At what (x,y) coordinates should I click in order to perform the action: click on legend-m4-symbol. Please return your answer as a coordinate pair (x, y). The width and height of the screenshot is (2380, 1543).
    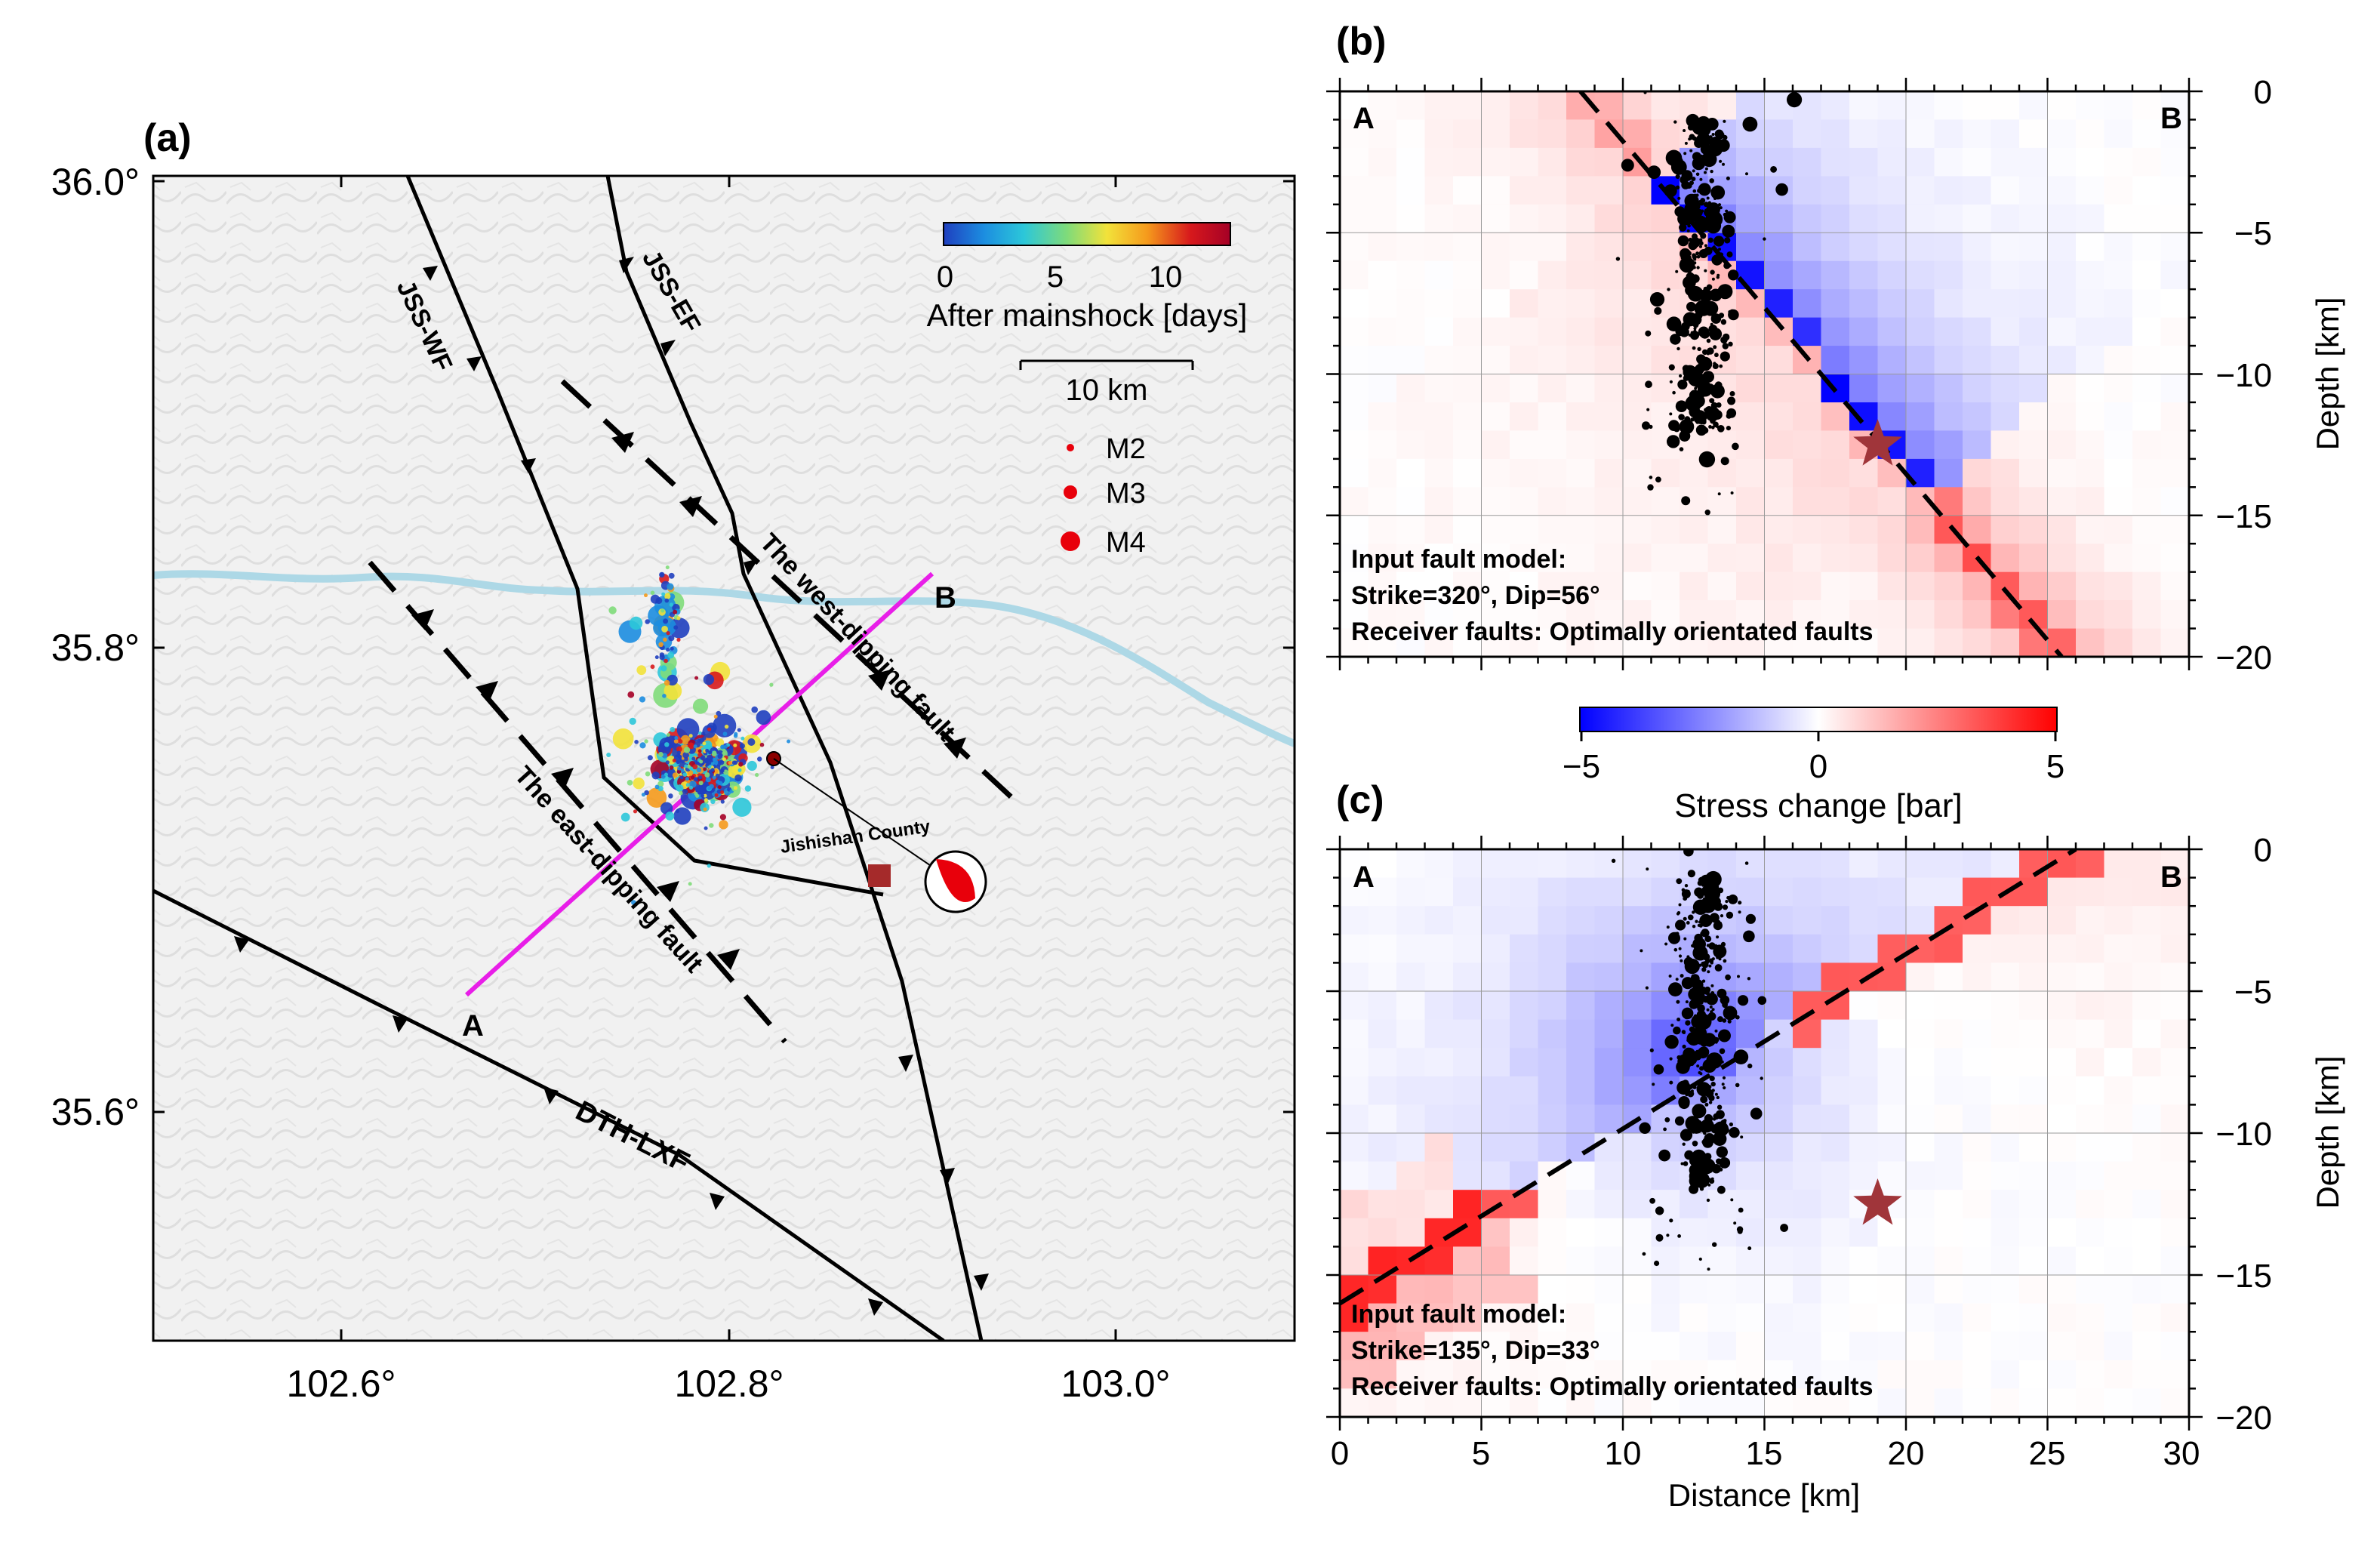
    Looking at the image, I should click on (1070, 541).